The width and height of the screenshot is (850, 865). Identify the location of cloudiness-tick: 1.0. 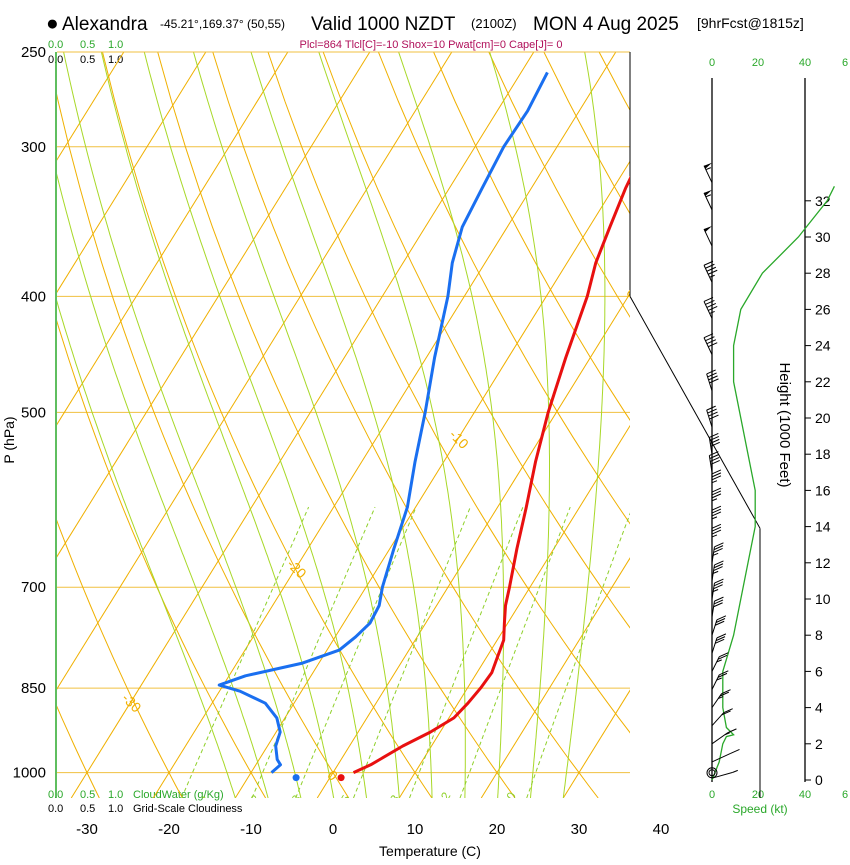
(115, 809).